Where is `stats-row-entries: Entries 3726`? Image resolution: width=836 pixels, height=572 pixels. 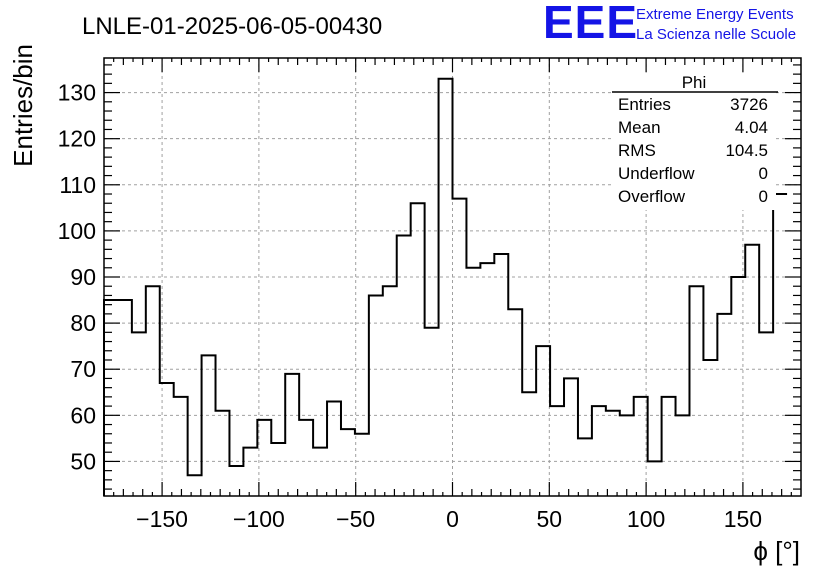
stats-row-entries: Entries 3726 is located at coordinates (693, 104).